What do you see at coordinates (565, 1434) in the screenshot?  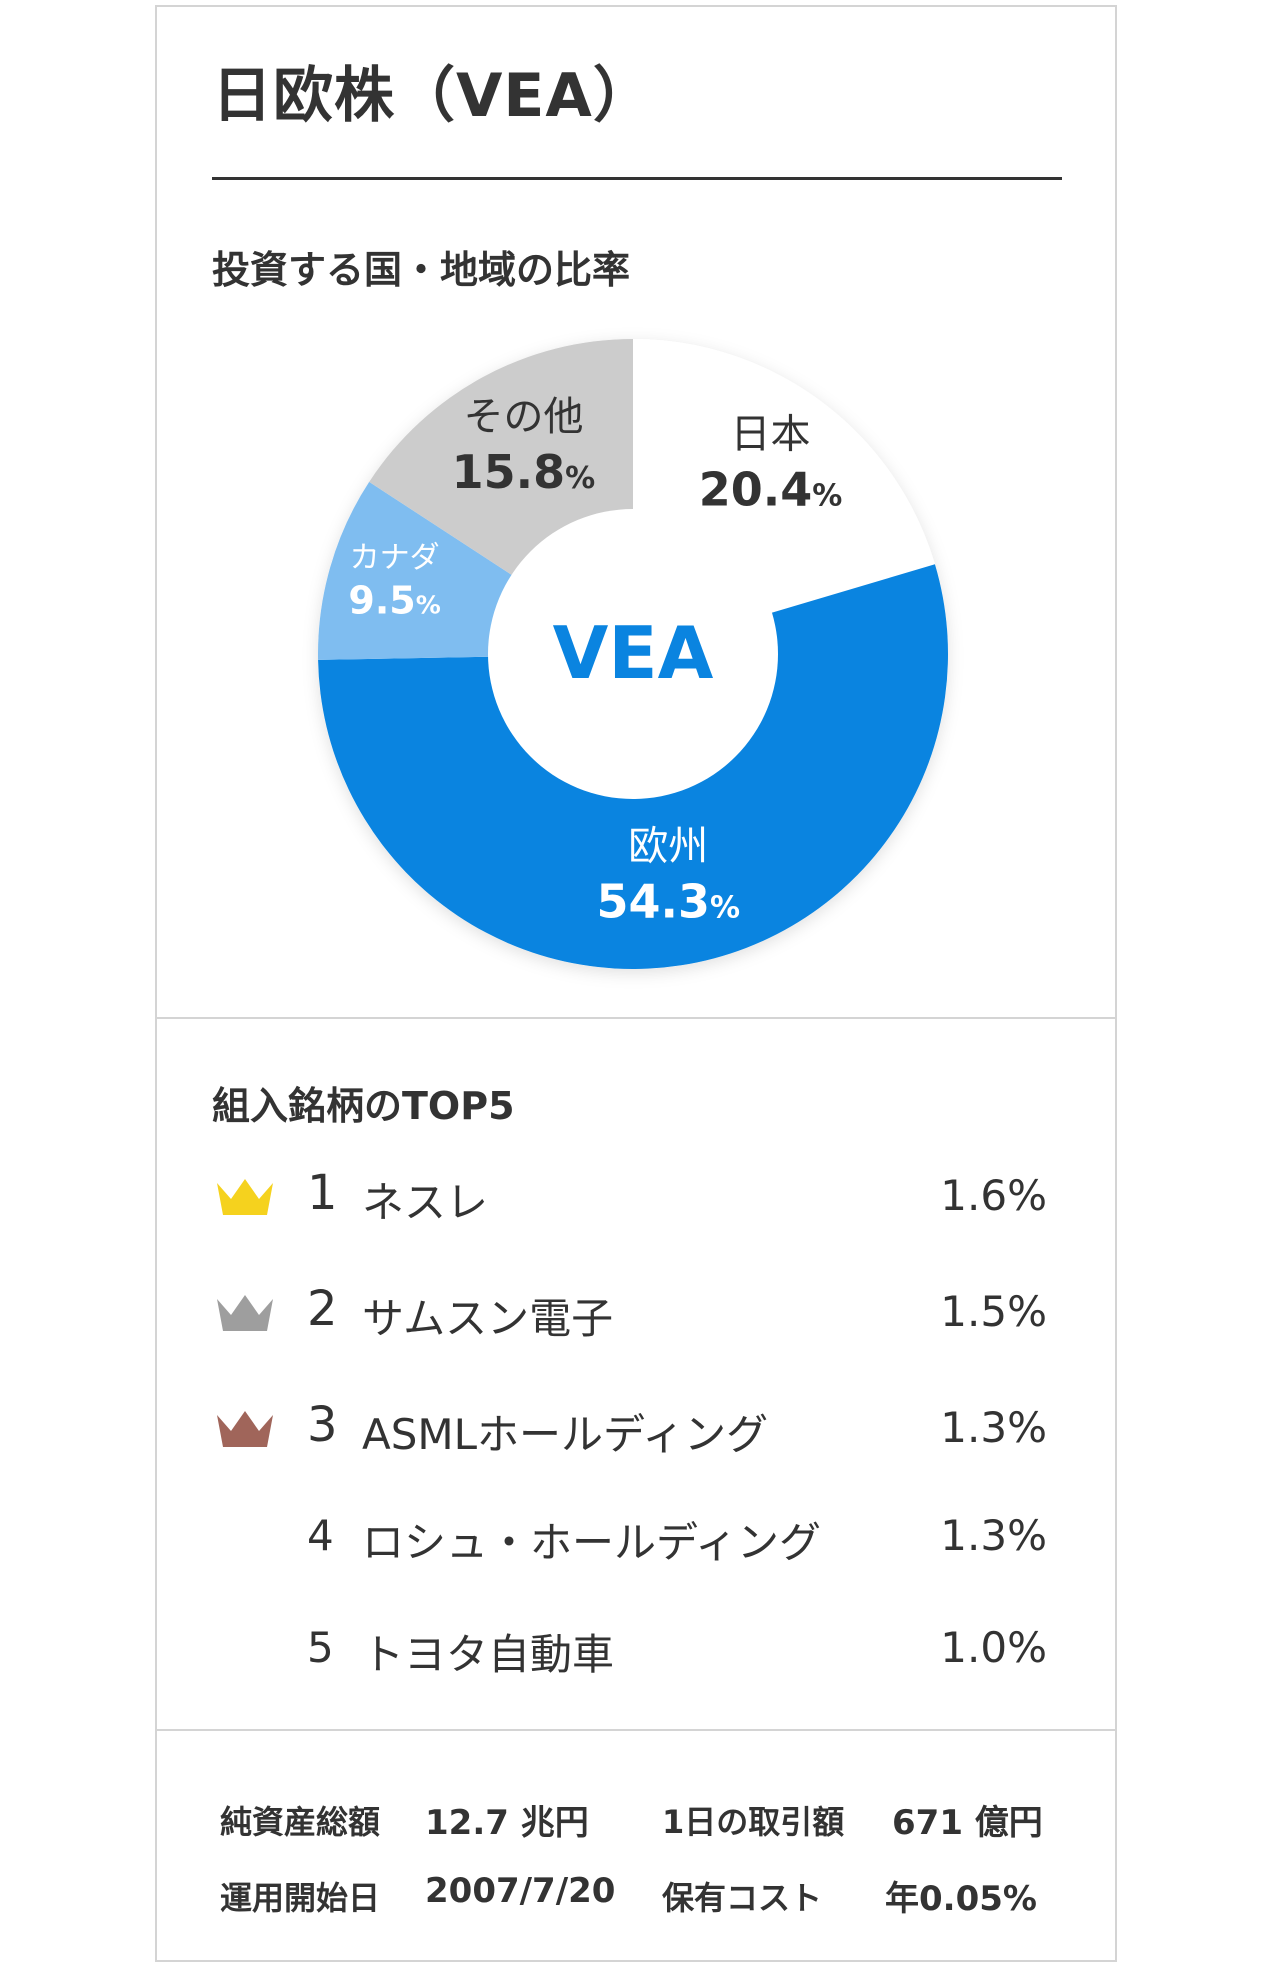 I see `holding-name: ASMLホールディング` at bounding box center [565, 1434].